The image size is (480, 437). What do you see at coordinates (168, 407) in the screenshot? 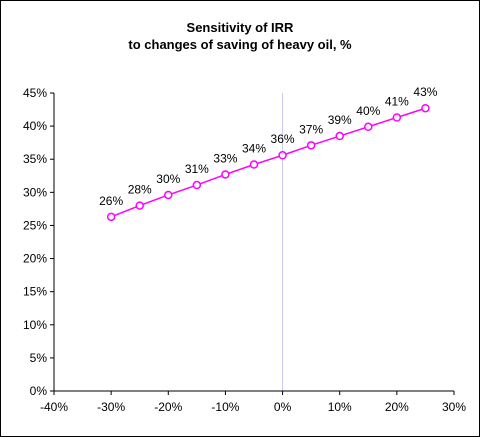
I see `x-tick-label: -20%` at bounding box center [168, 407].